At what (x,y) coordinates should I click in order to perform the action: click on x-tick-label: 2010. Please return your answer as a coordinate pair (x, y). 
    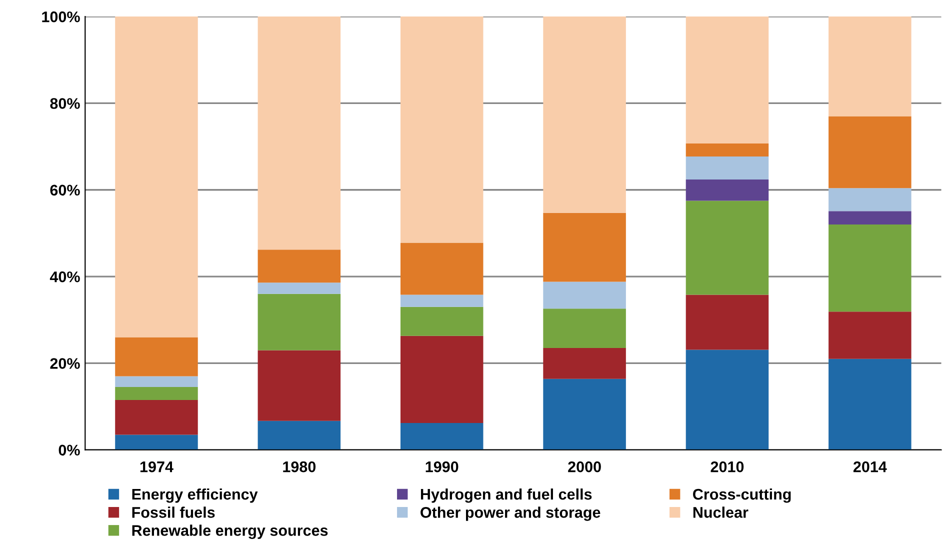
    Looking at the image, I should click on (727, 466).